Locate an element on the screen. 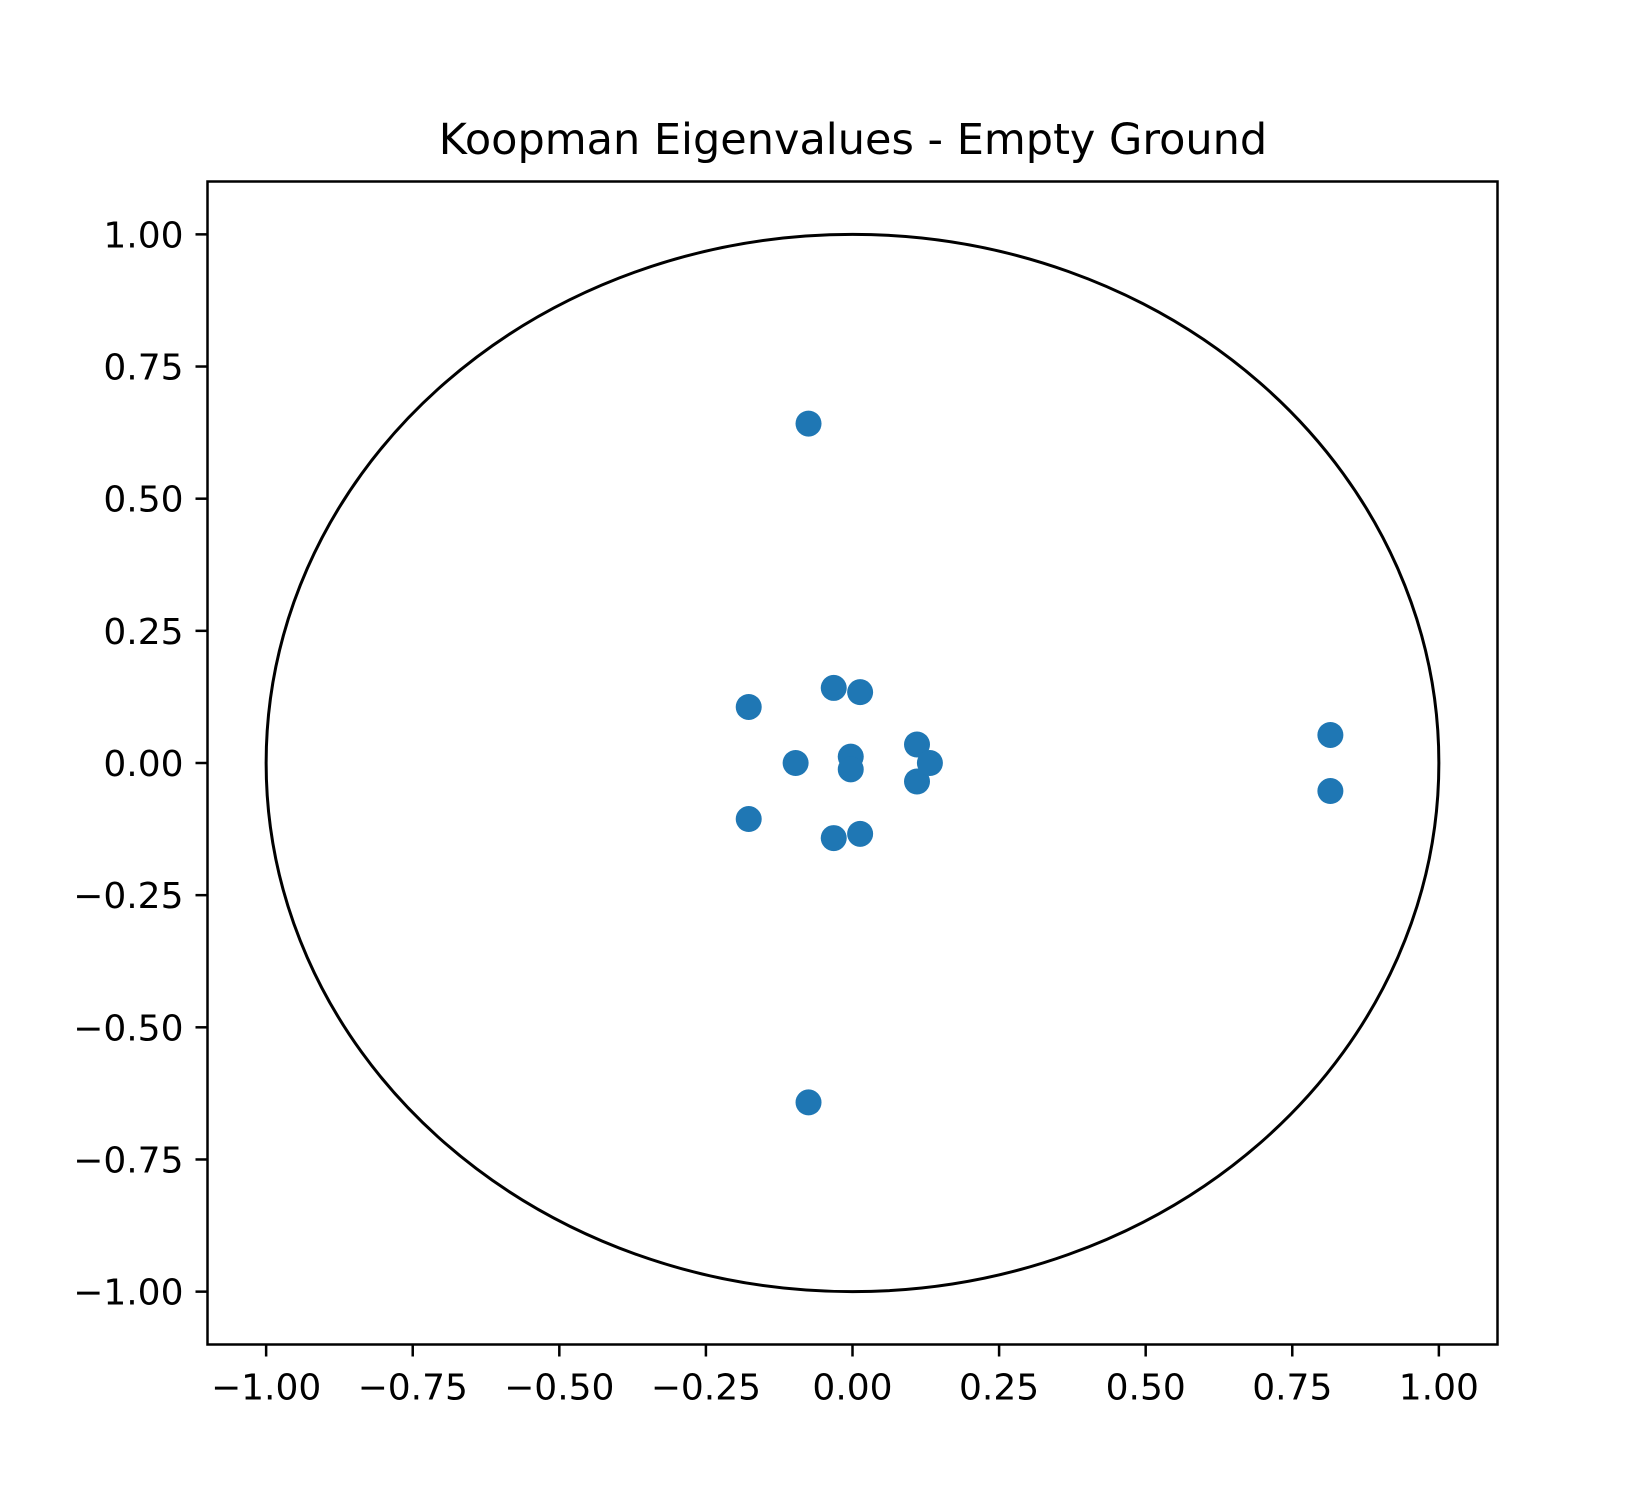  x-tick-label: −0.50 is located at coordinates (559, 1388).